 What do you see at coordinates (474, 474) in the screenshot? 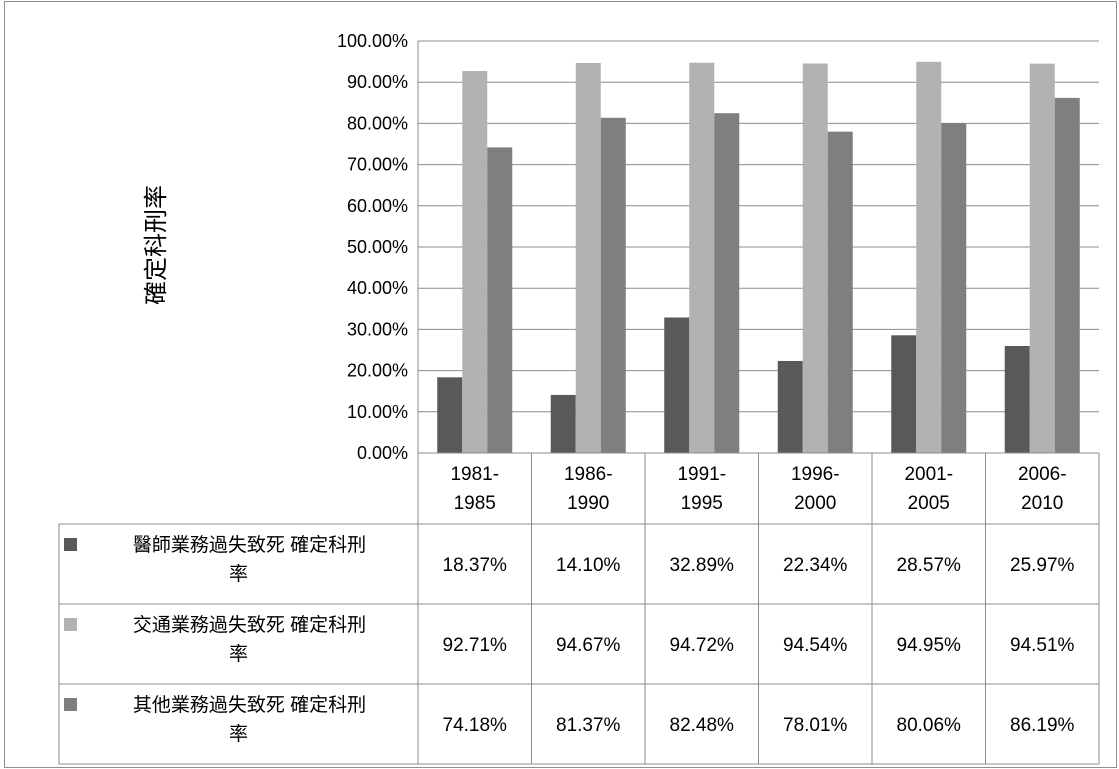
I see `category-label: 1981-` at bounding box center [474, 474].